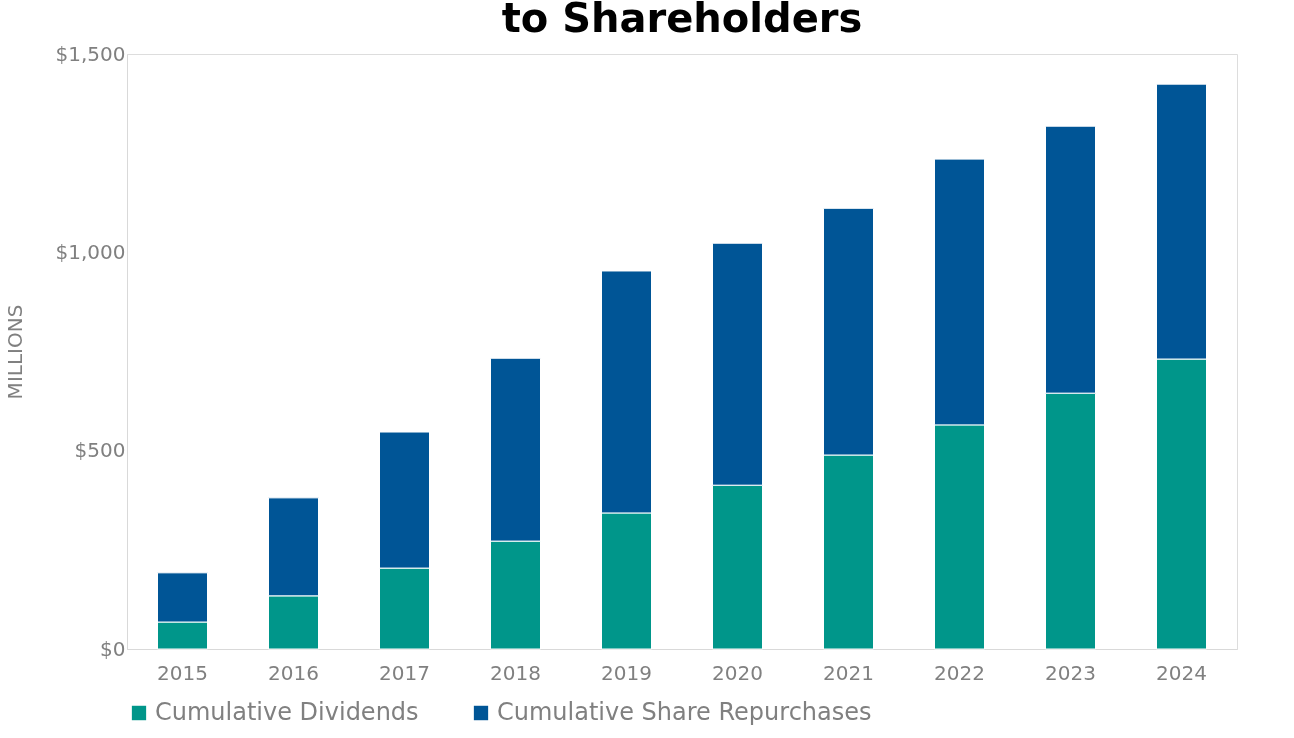 Image resolution: width=1294 pixels, height=738 pixels. What do you see at coordinates (293, 672) in the screenshot?
I see `x-tick-label: 2016` at bounding box center [293, 672].